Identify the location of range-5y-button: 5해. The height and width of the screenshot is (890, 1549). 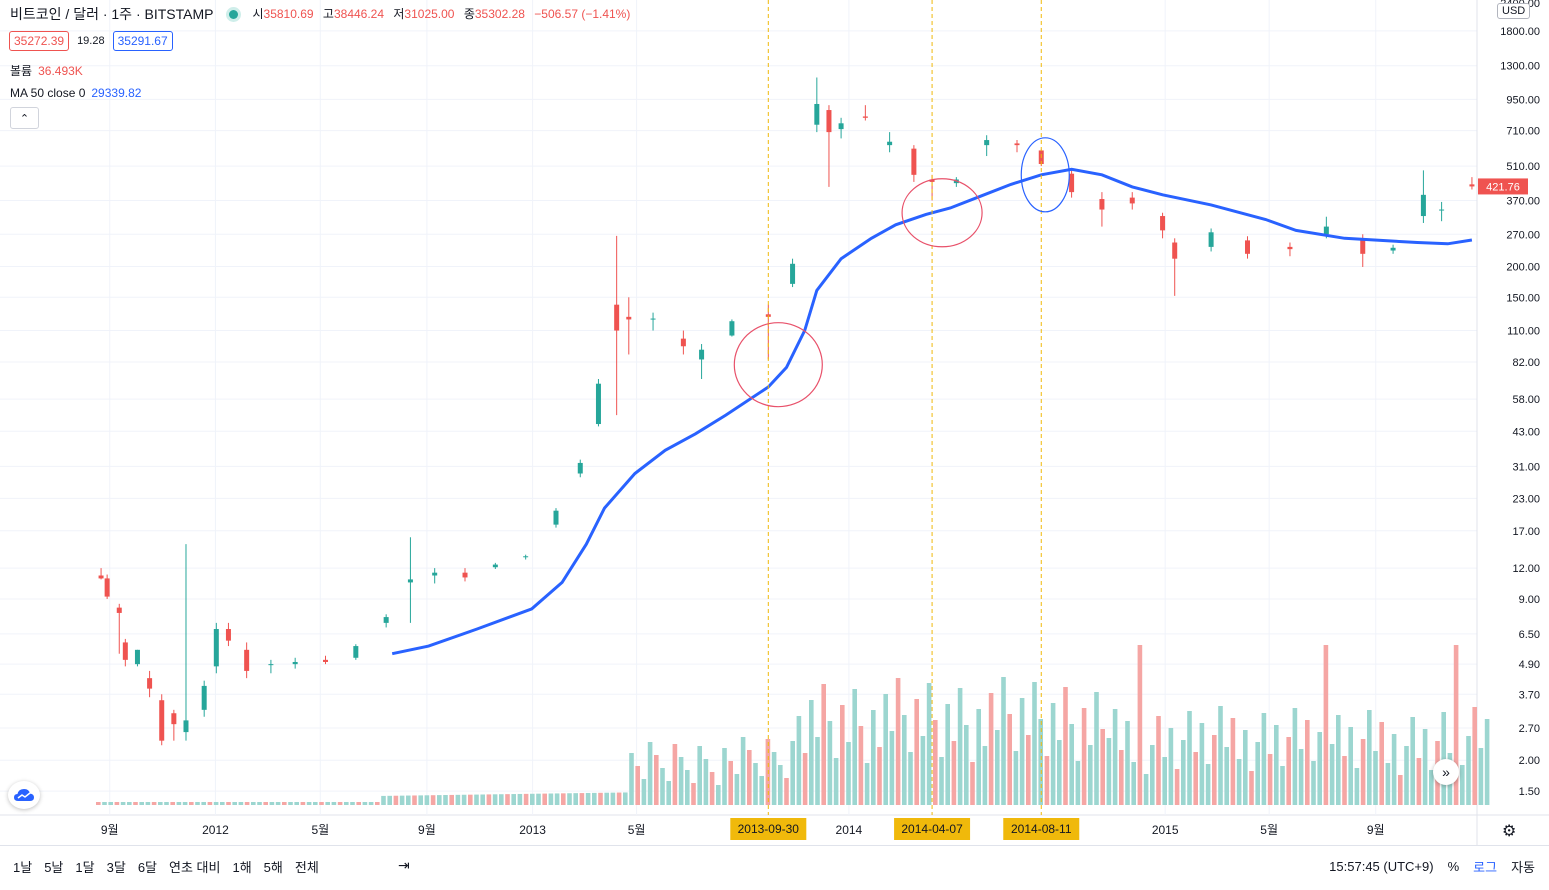
(273, 867).